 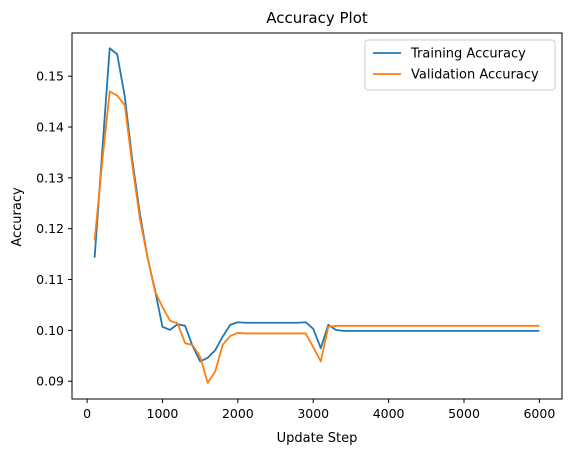 What do you see at coordinates (50, 279) in the screenshot?
I see `y-tick-label: 0.11` at bounding box center [50, 279].